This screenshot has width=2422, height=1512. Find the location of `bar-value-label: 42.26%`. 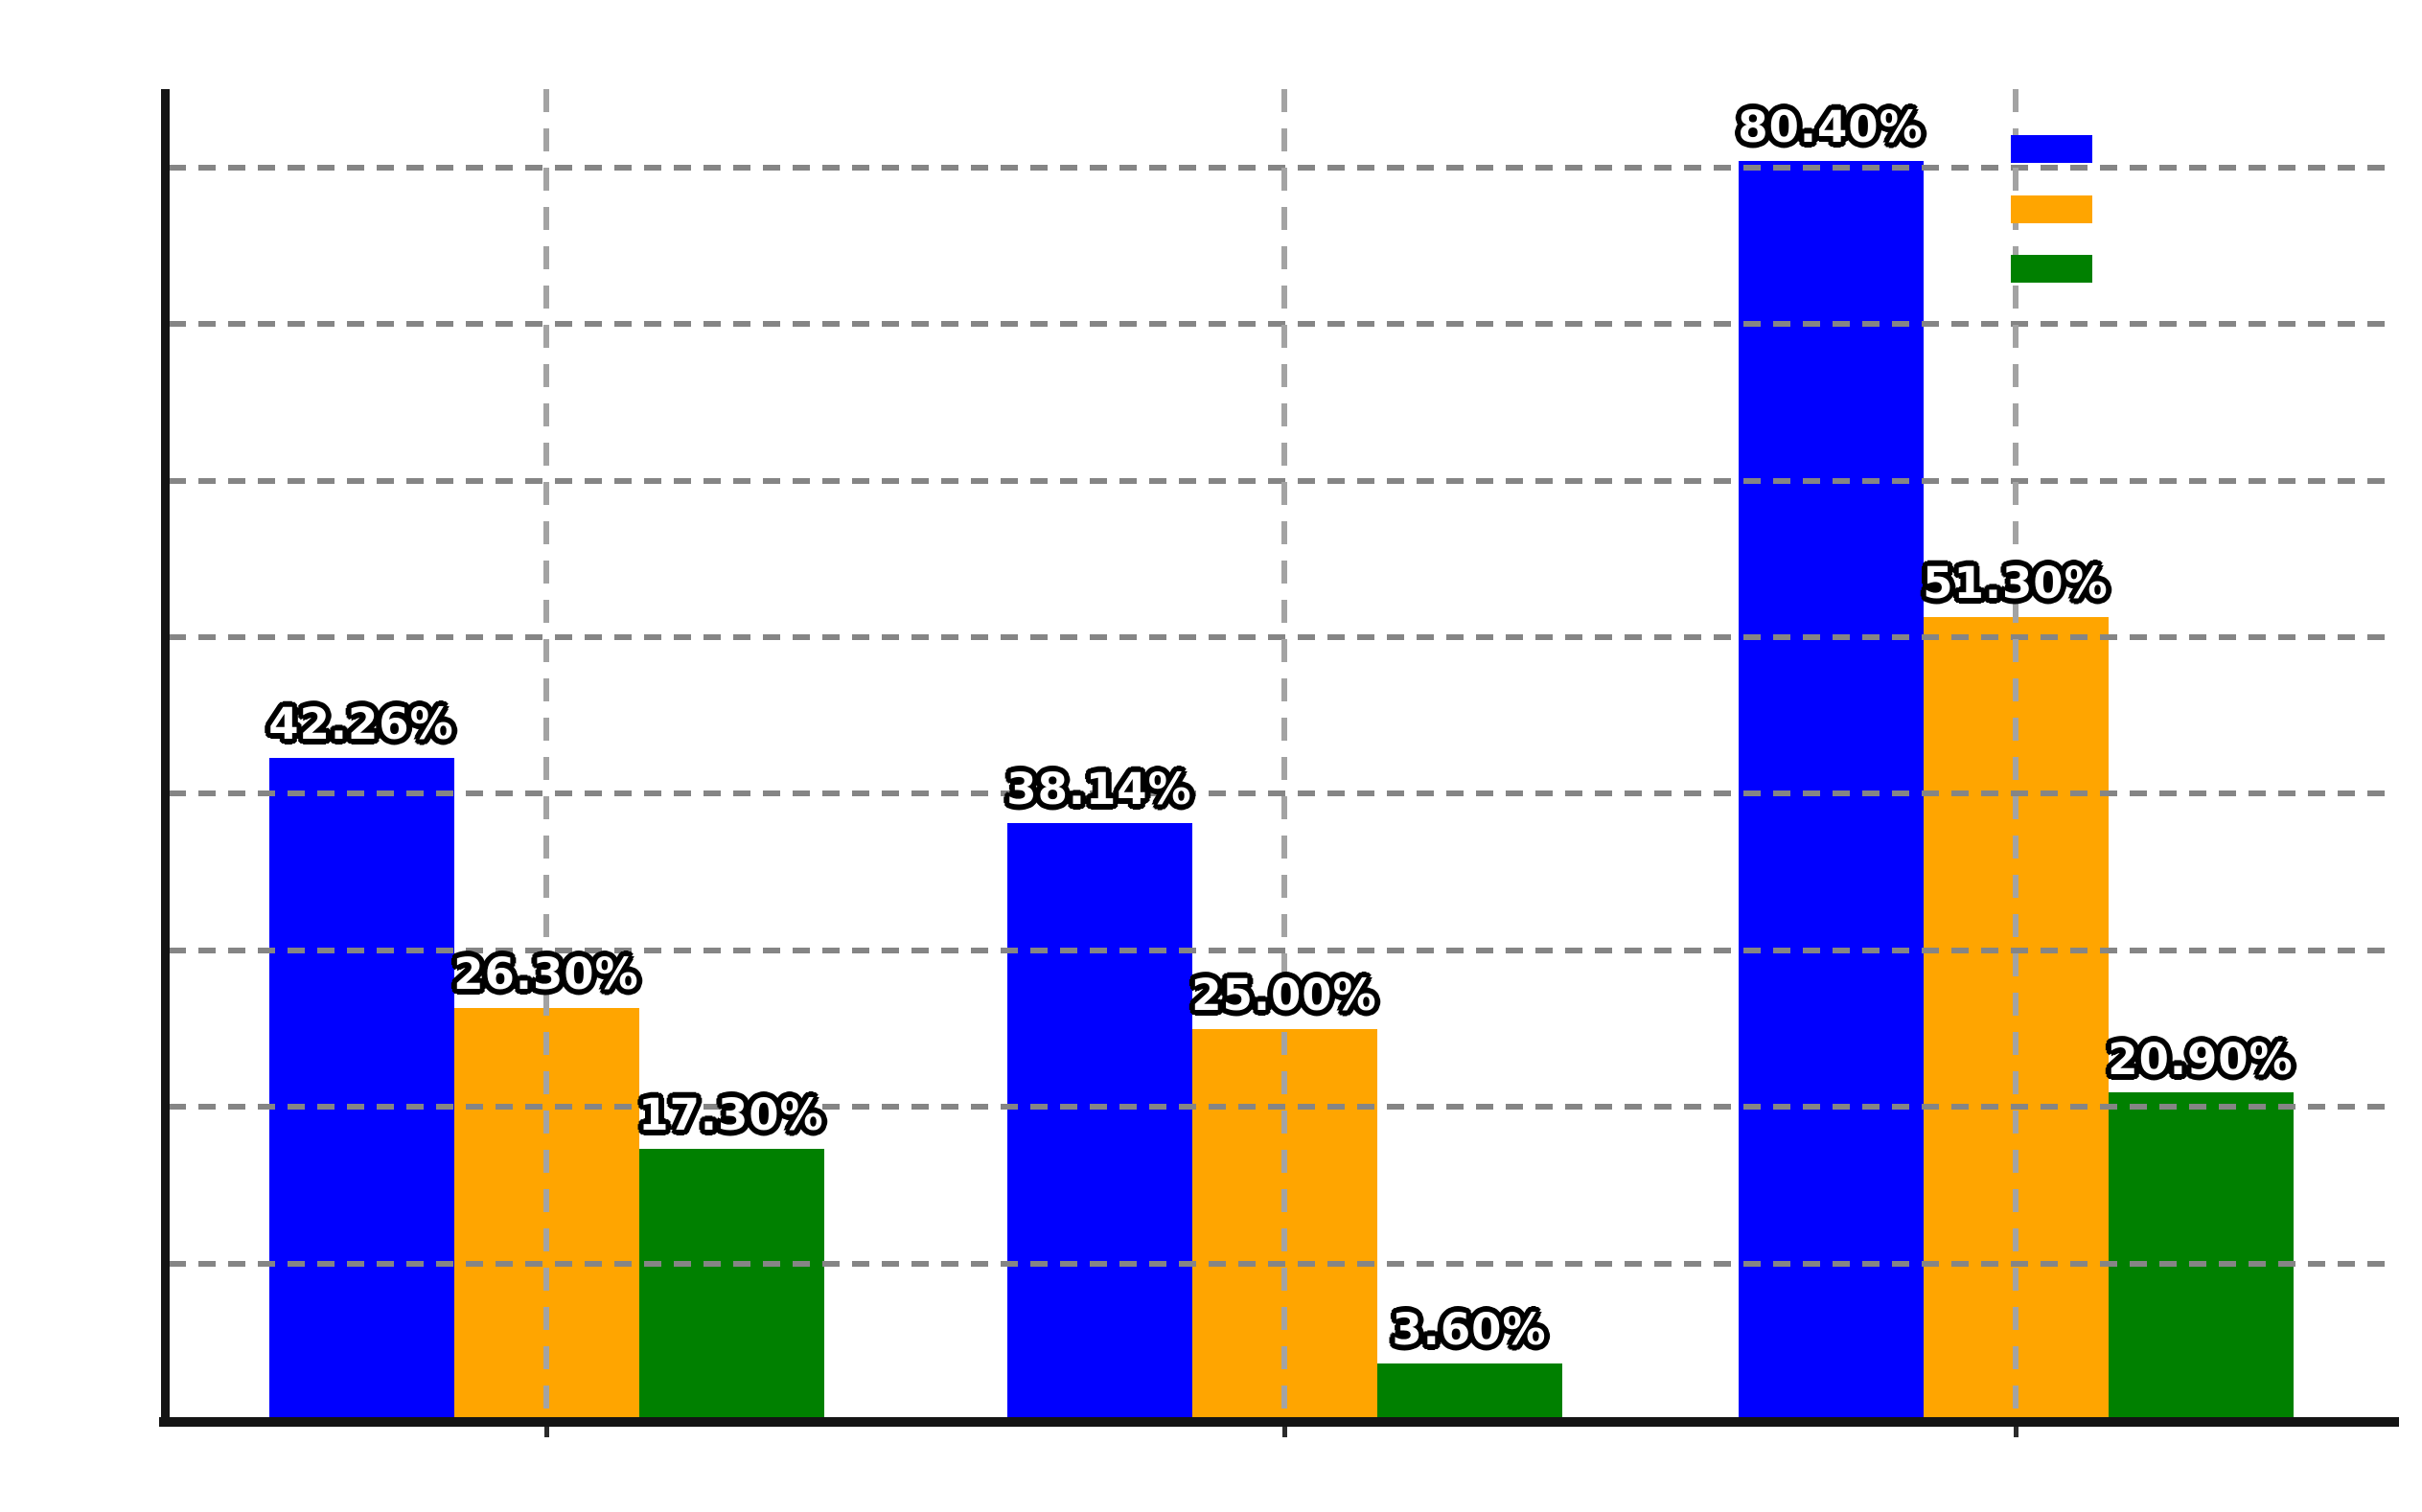

bar-value-label: 42.26% is located at coordinates (361, 724).